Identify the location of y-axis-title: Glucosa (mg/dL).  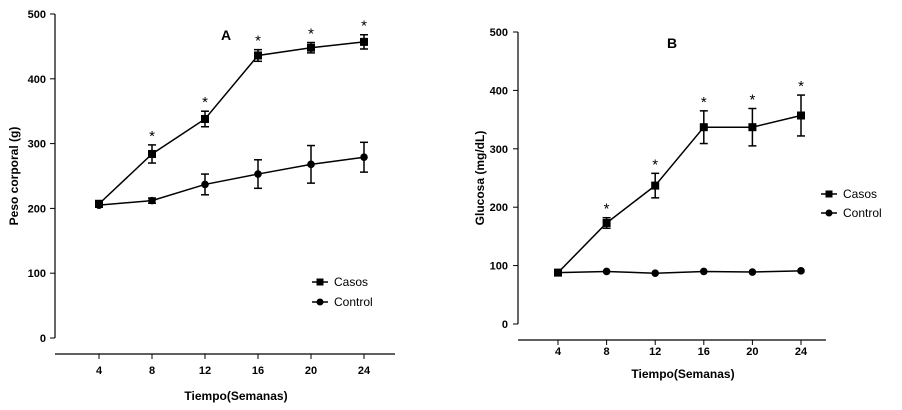
(480, 178).